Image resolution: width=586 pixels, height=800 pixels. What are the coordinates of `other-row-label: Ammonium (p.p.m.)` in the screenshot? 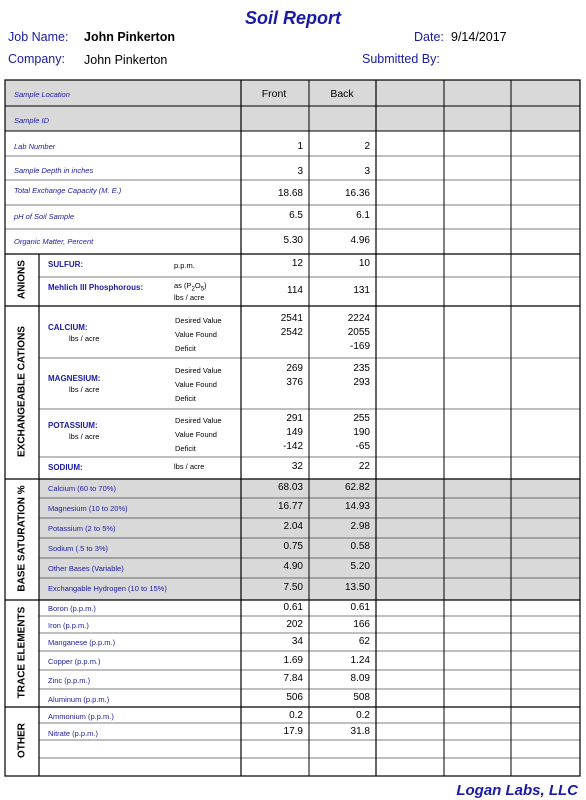 It's located at (81, 716).